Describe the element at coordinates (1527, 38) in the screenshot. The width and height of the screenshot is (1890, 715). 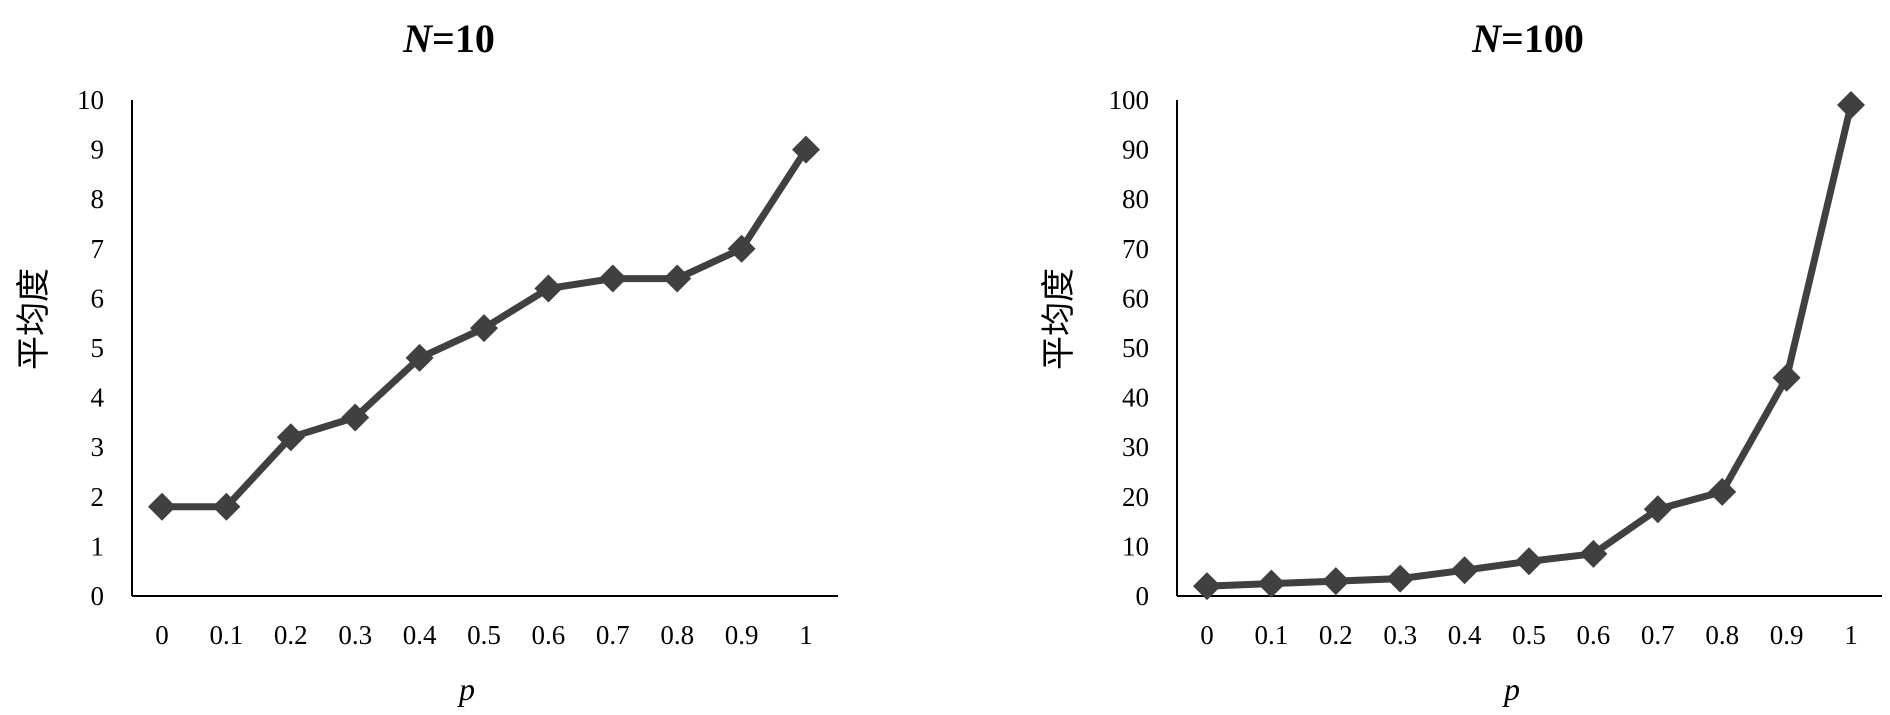
I see `chart-title: N=100` at that location.